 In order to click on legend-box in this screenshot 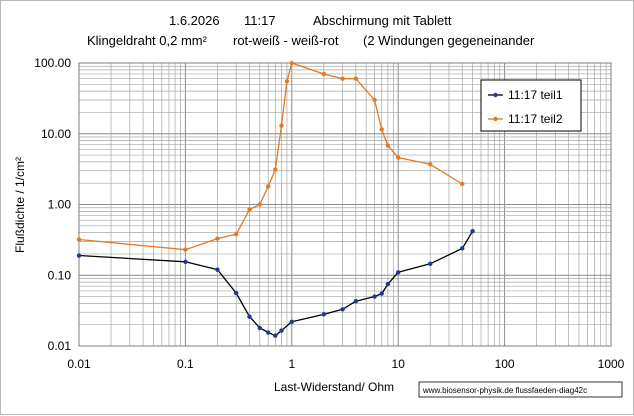, I will do `click(531, 105)`.